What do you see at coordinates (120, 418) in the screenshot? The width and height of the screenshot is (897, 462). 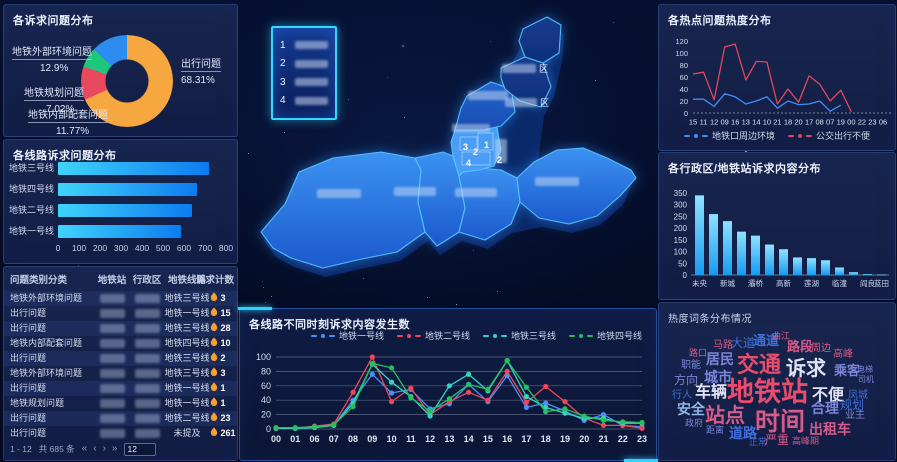 I see `table-row: 出行问题 地铁二号线 23` at bounding box center [120, 418].